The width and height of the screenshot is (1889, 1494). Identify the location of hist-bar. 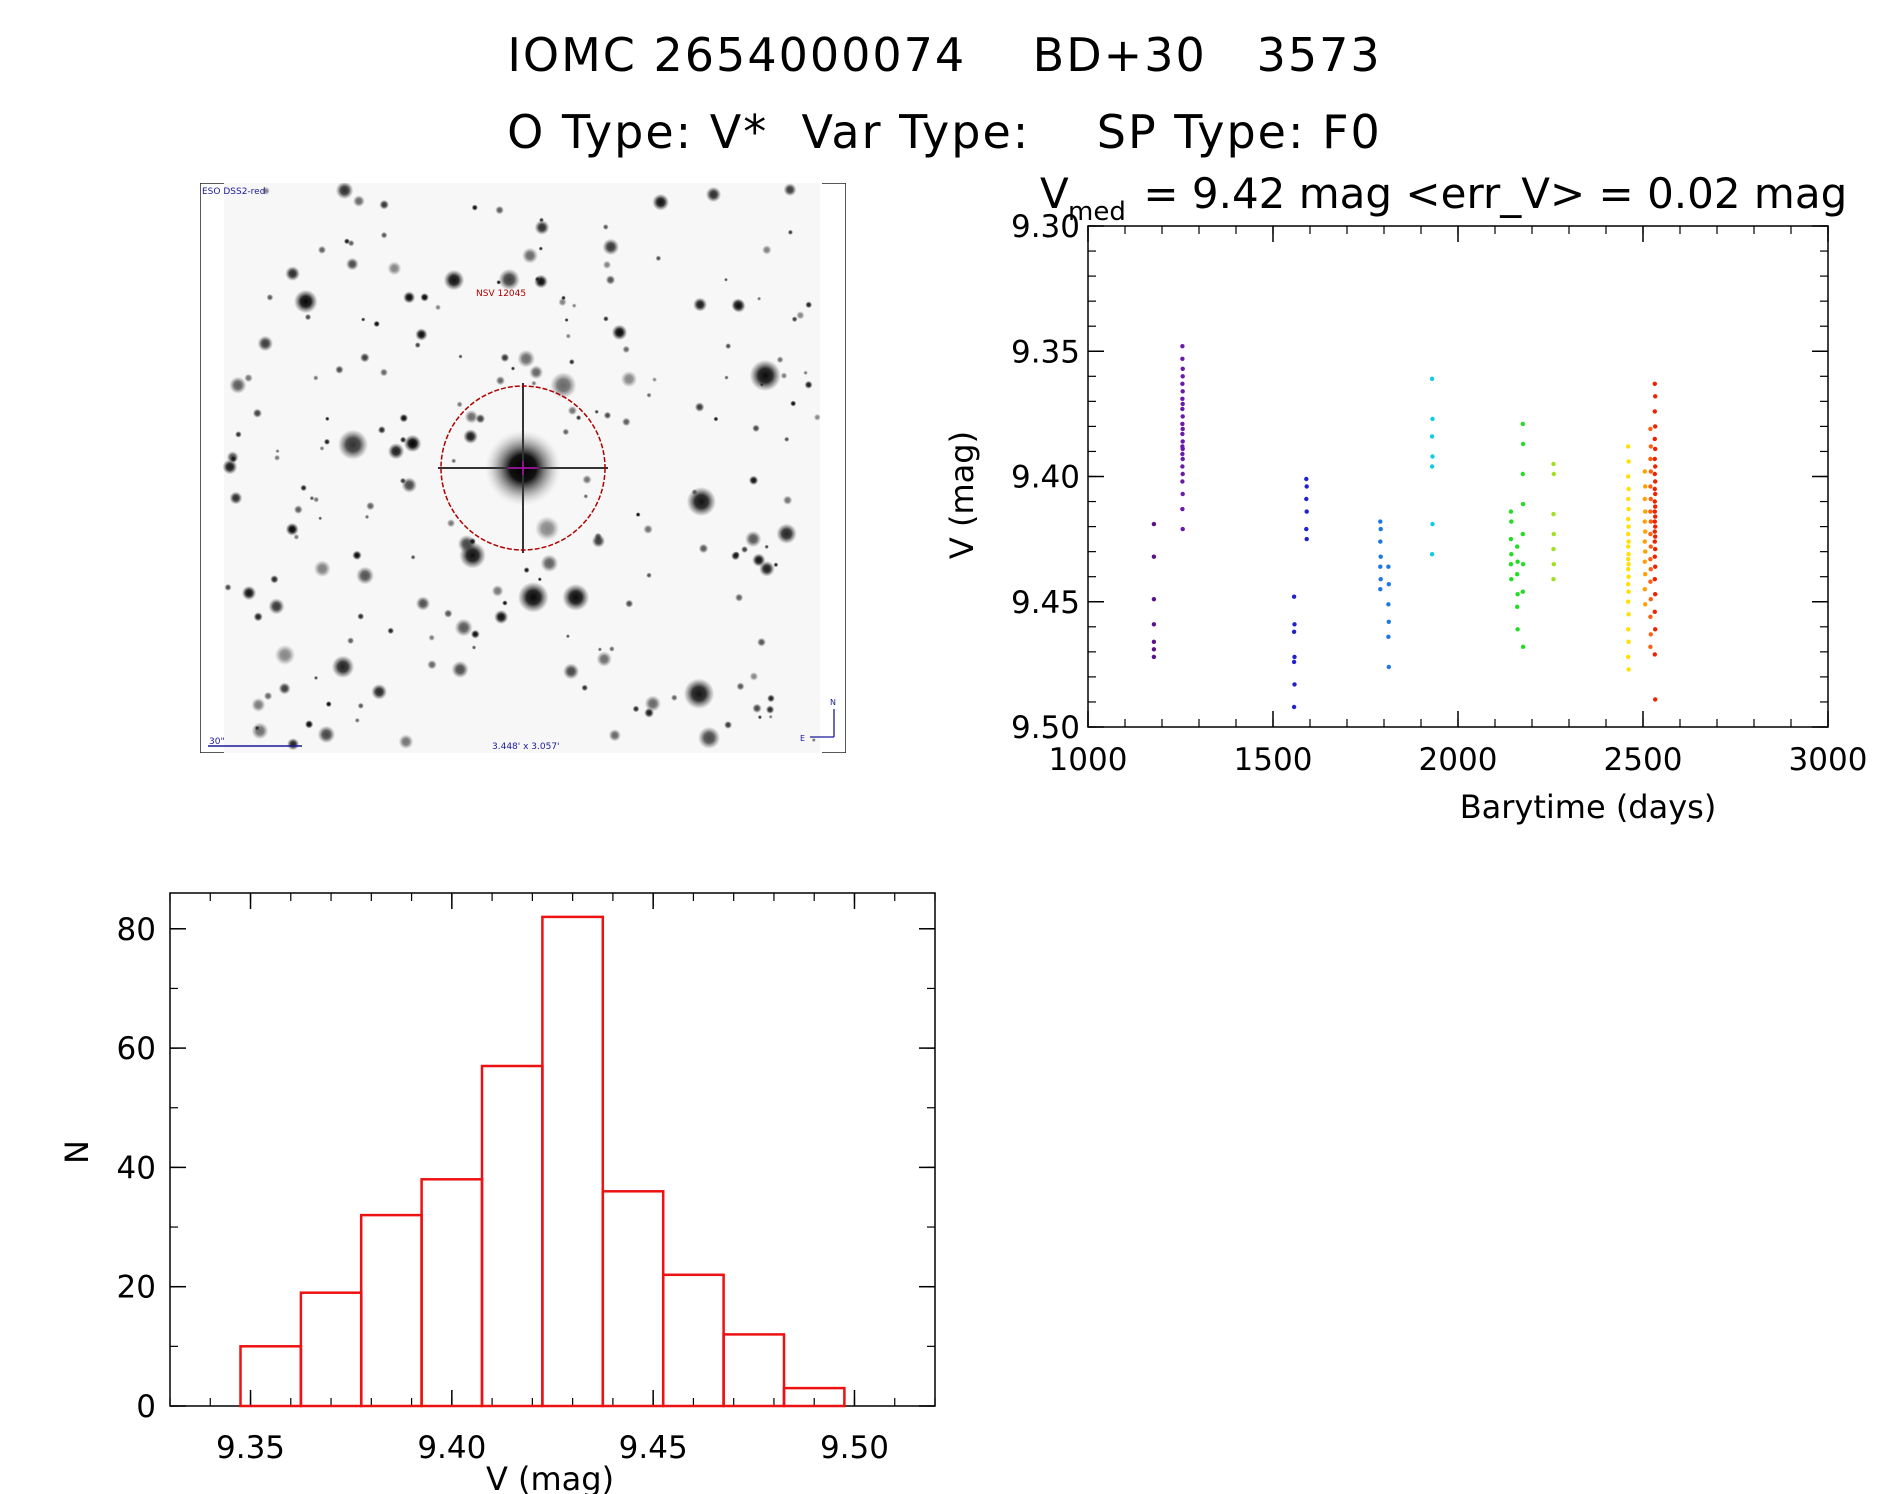
(391, 1310).